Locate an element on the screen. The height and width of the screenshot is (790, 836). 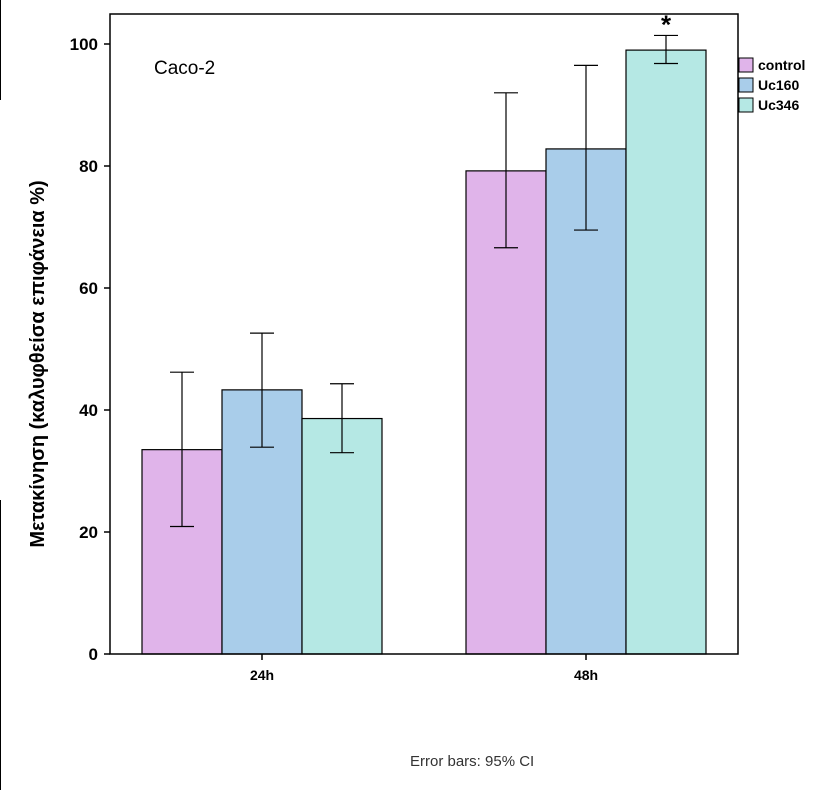
legend-swatch-Uc160 is located at coordinates (746, 85).